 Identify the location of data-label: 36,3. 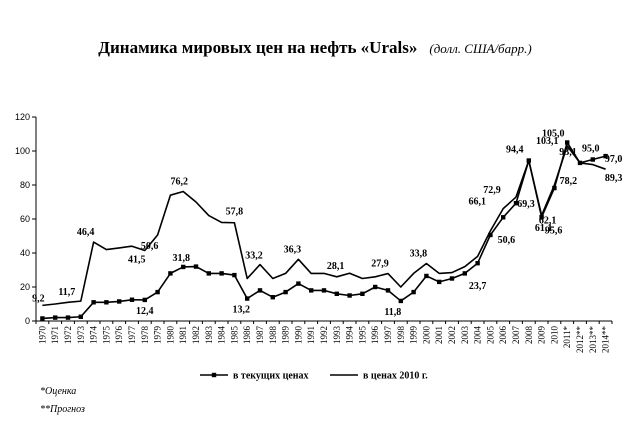
(293, 249).